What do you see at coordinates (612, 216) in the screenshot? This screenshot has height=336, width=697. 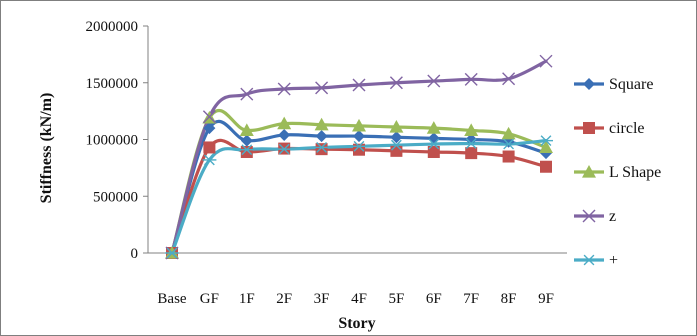 I see `legend-label-3: z` at bounding box center [612, 216].